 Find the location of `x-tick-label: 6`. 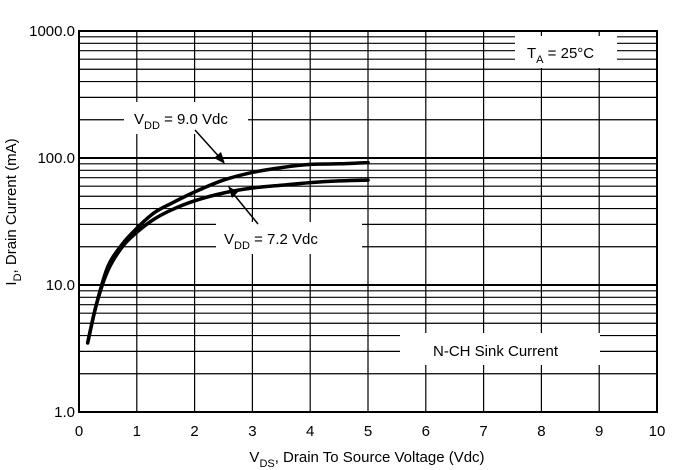

x-tick-label: 6 is located at coordinates (426, 431).